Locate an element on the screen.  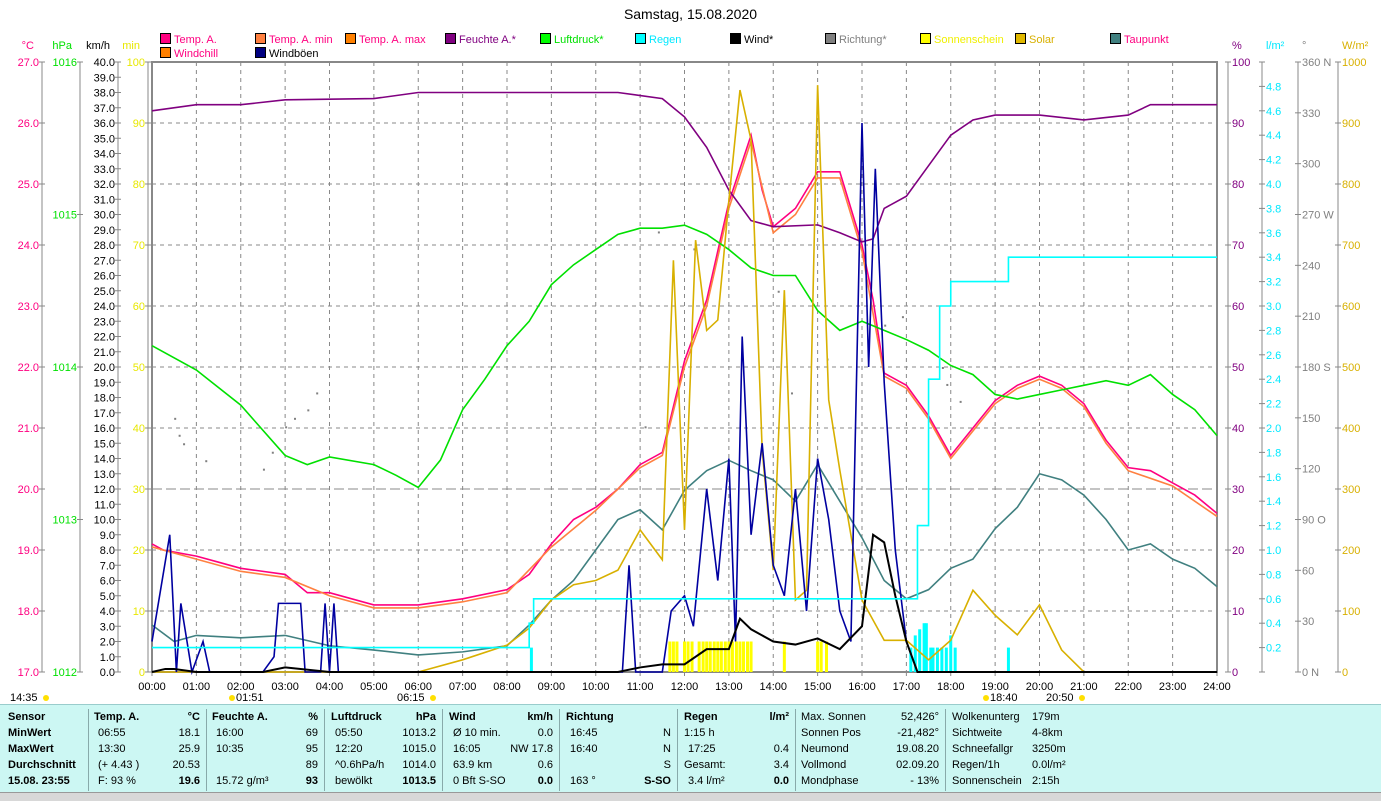
sunshine-tick-label: 30 is located at coordinates (139, 490).